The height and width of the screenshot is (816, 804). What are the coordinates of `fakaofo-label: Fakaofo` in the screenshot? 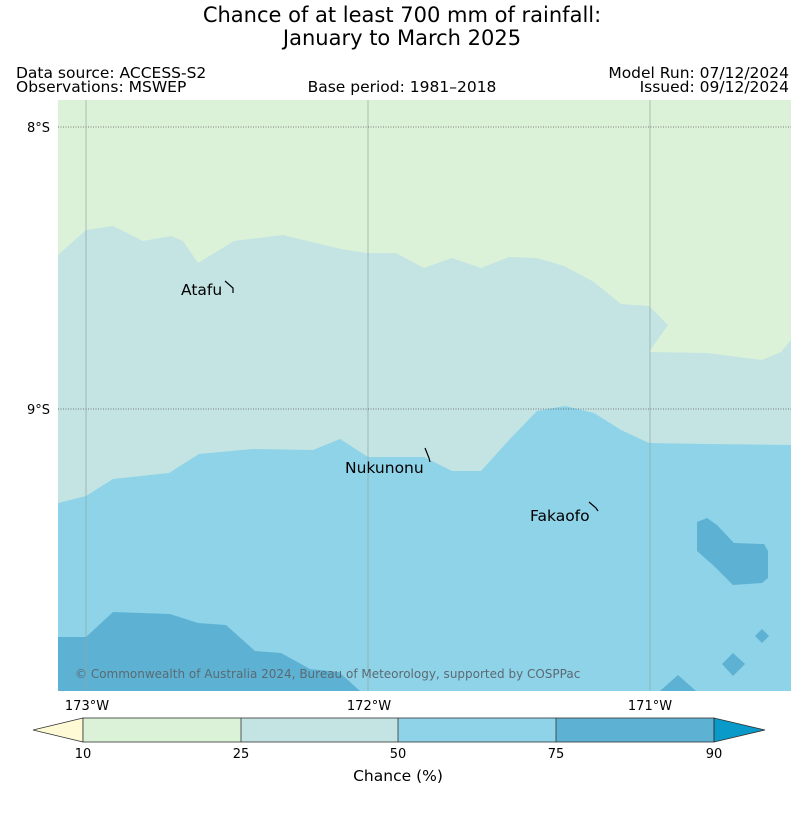 It's located at (560, 516).